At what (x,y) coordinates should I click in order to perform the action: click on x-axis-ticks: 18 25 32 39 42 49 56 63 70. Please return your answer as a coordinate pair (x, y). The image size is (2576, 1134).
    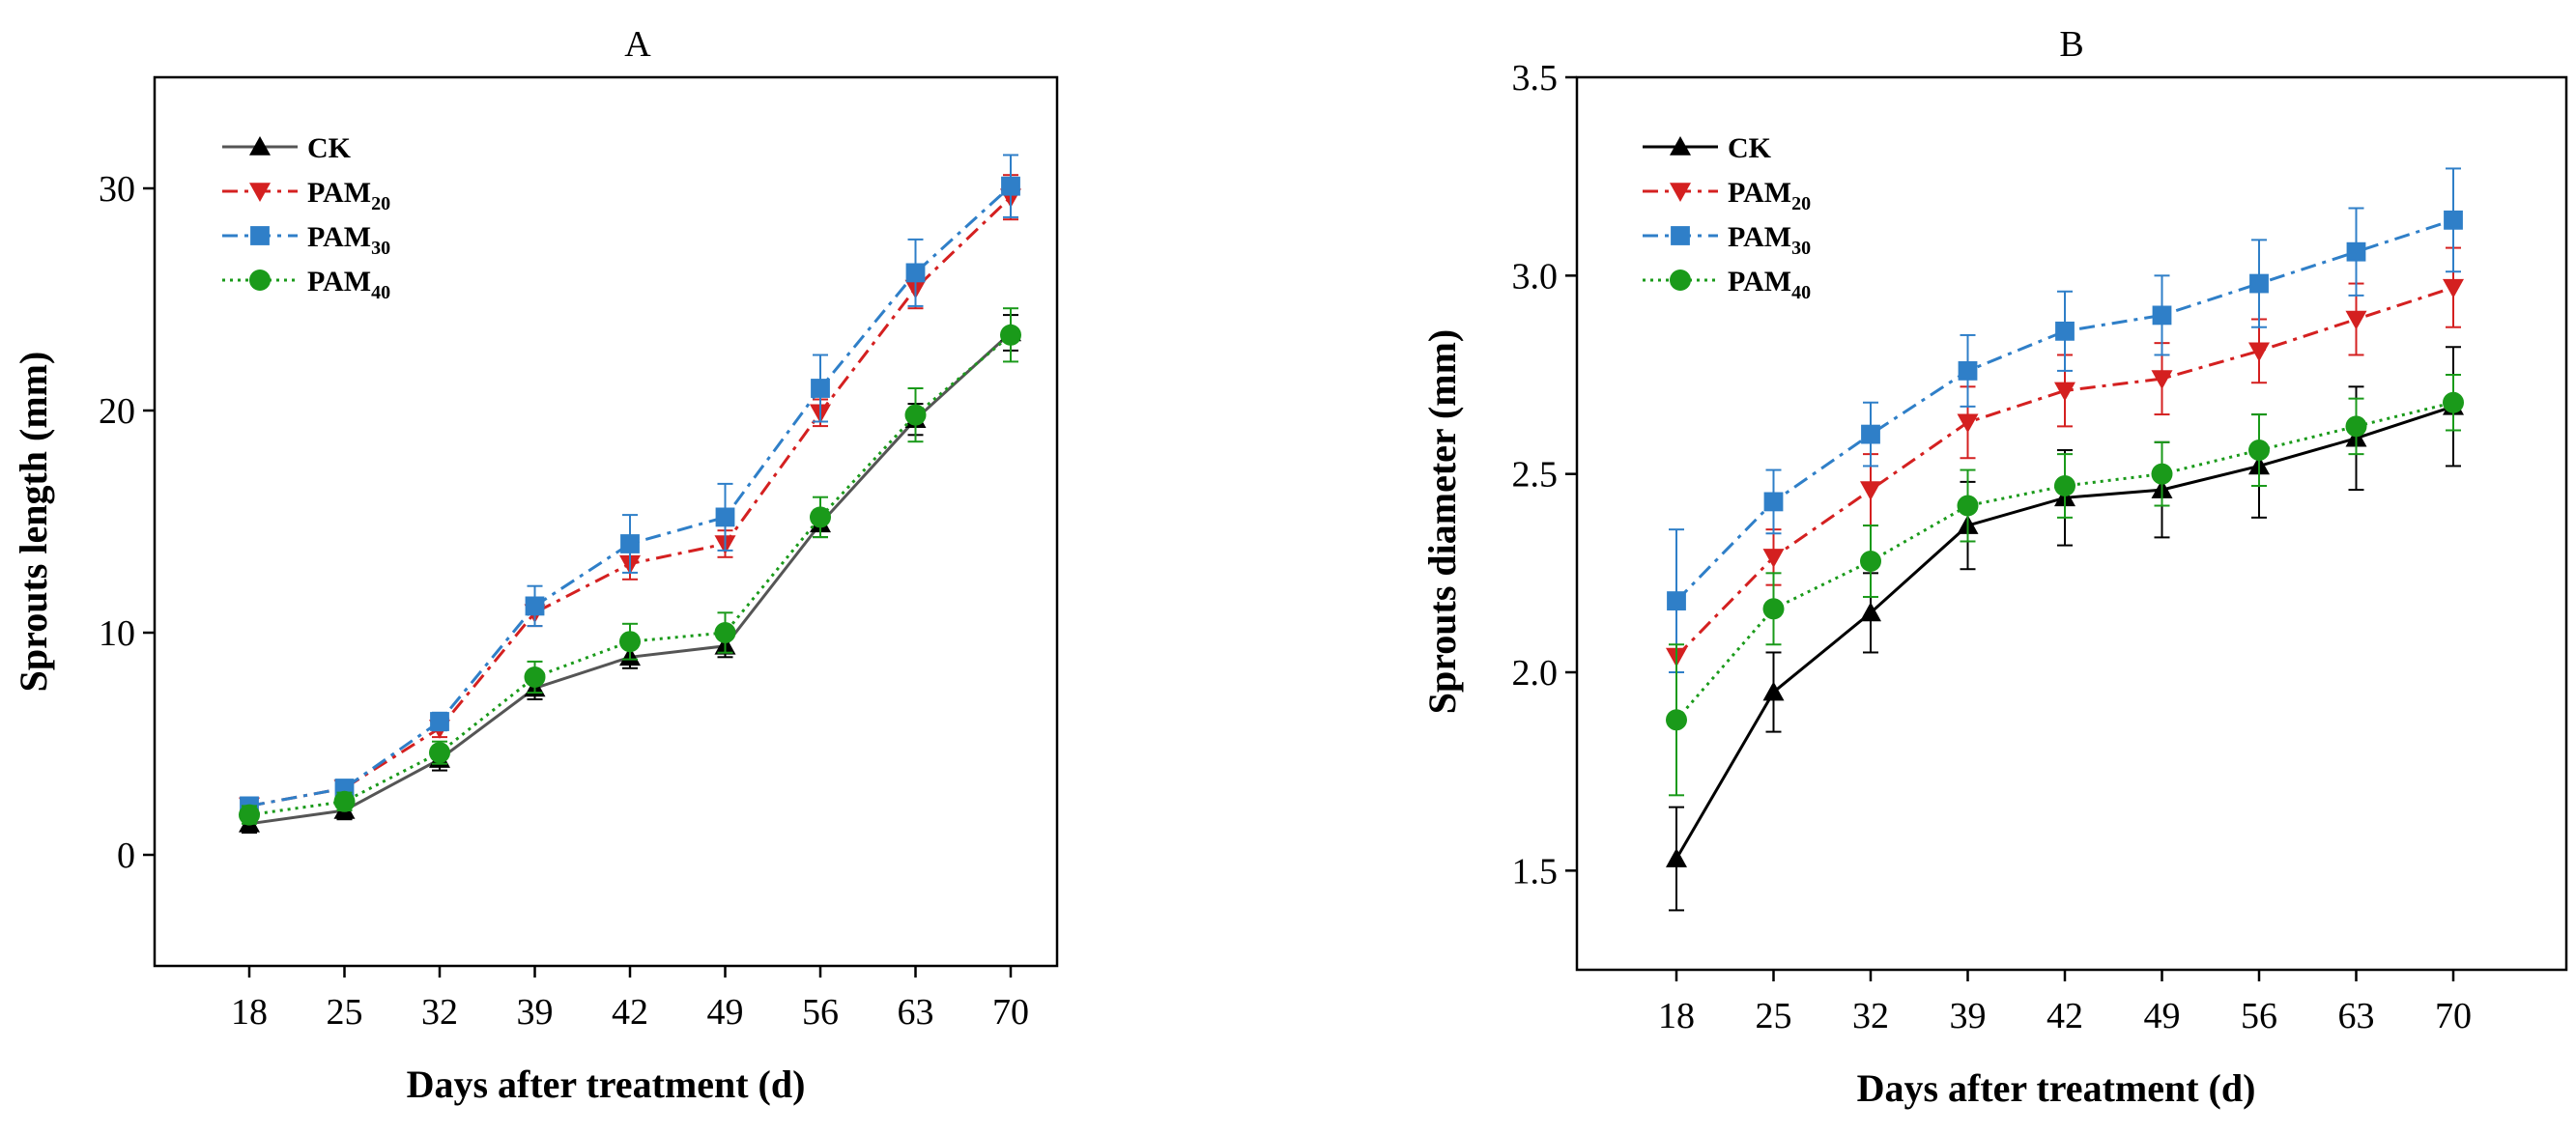
    Looking at the image, I should click on (630, 999).